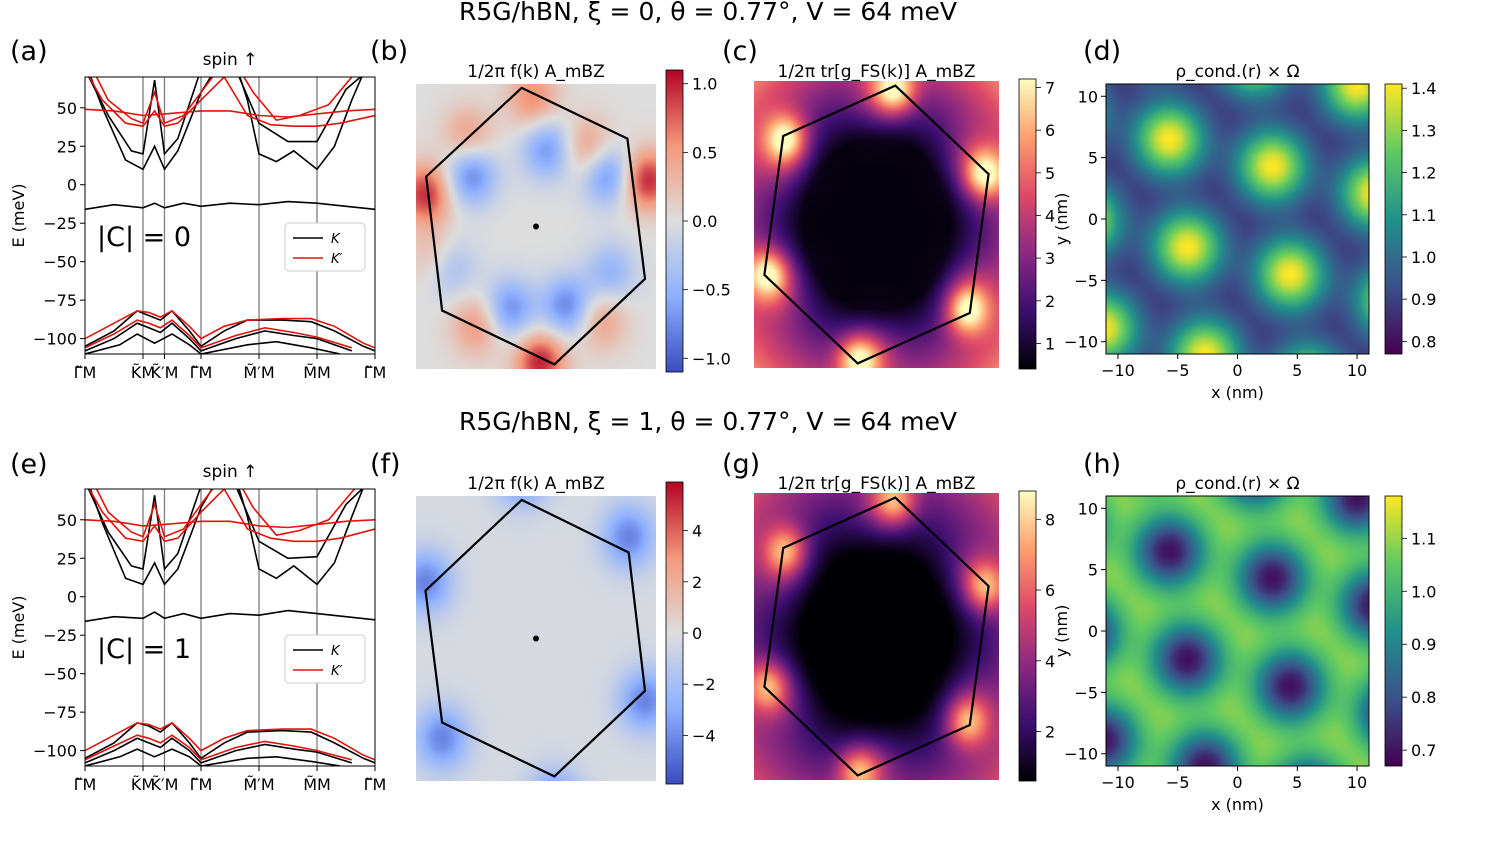  I want to click on panel-label-g: (g), so click(741, 464).